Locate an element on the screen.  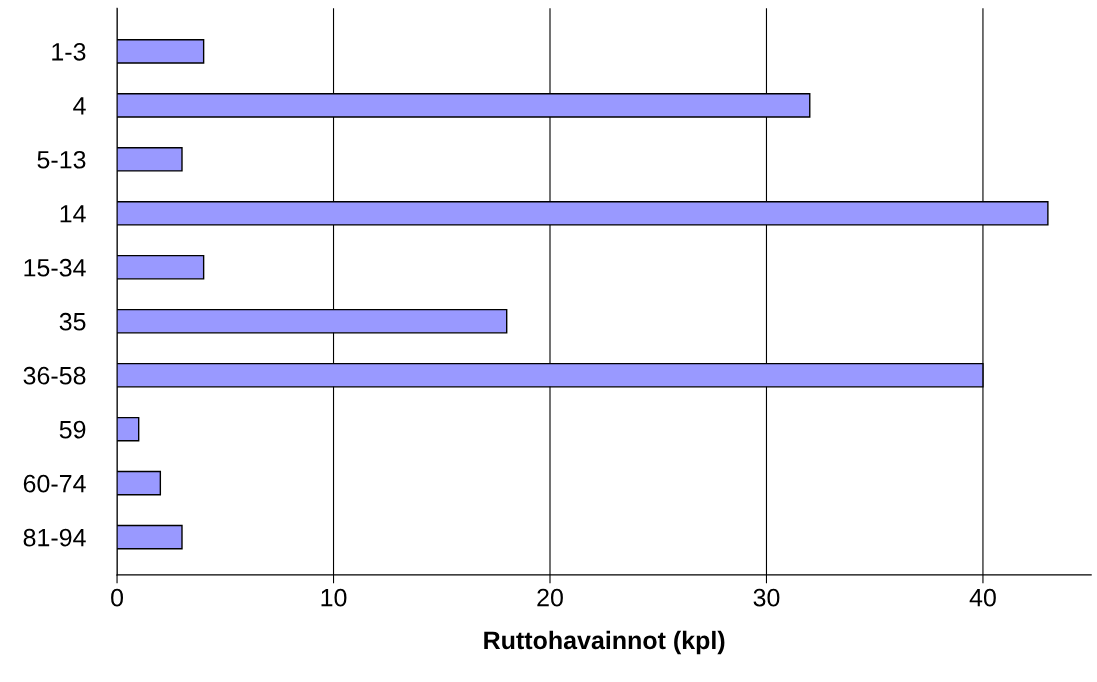
x-tick-label: 20 is located at coordinates (550, 597).